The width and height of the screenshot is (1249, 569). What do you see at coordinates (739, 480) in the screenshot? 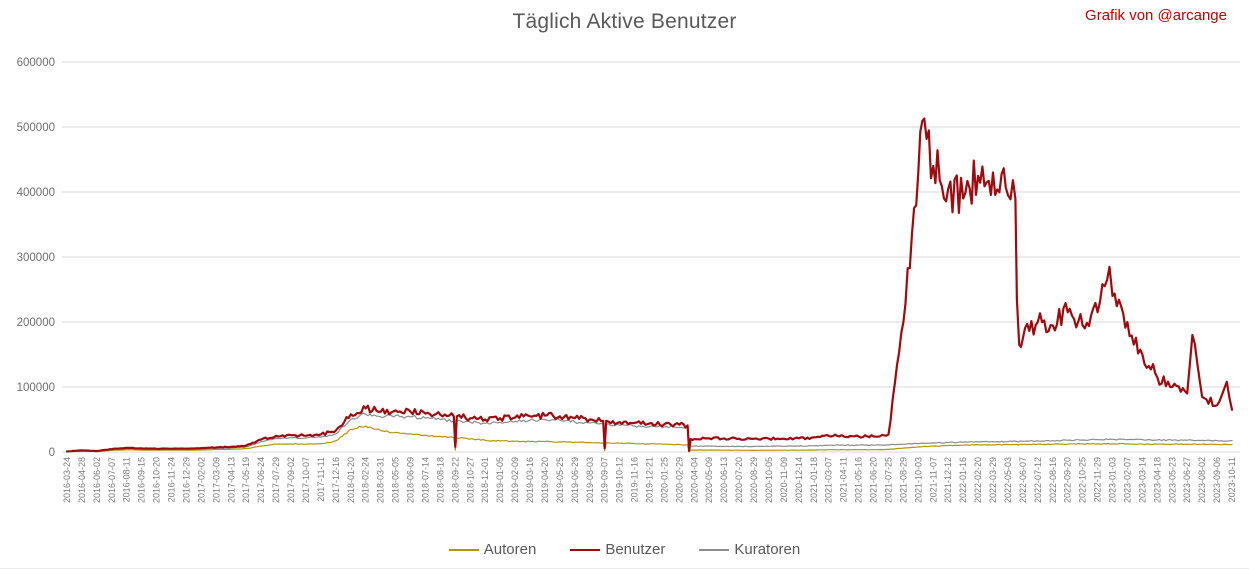
I see `x-tick-label: 2020-07-20` at bounding box center [739, 480].